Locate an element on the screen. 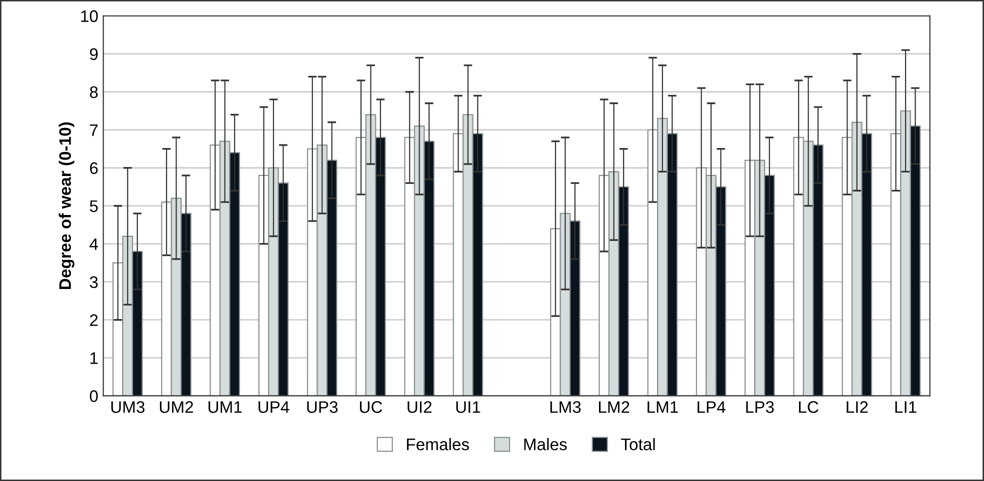 The width and height of the screenshot is (984, 481). legend-label: Males is located at coordinates (545, 444).